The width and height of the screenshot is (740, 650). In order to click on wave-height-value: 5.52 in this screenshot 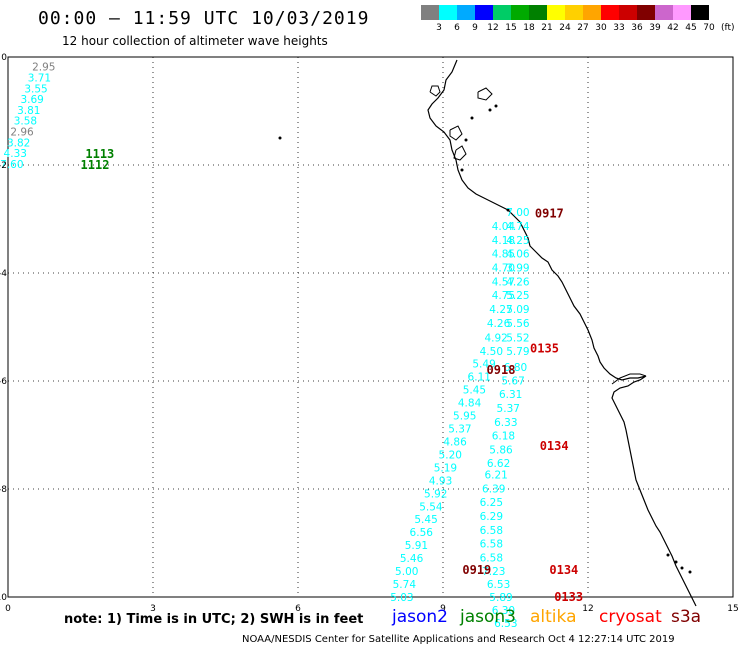, I will do `click(517, 338)`.